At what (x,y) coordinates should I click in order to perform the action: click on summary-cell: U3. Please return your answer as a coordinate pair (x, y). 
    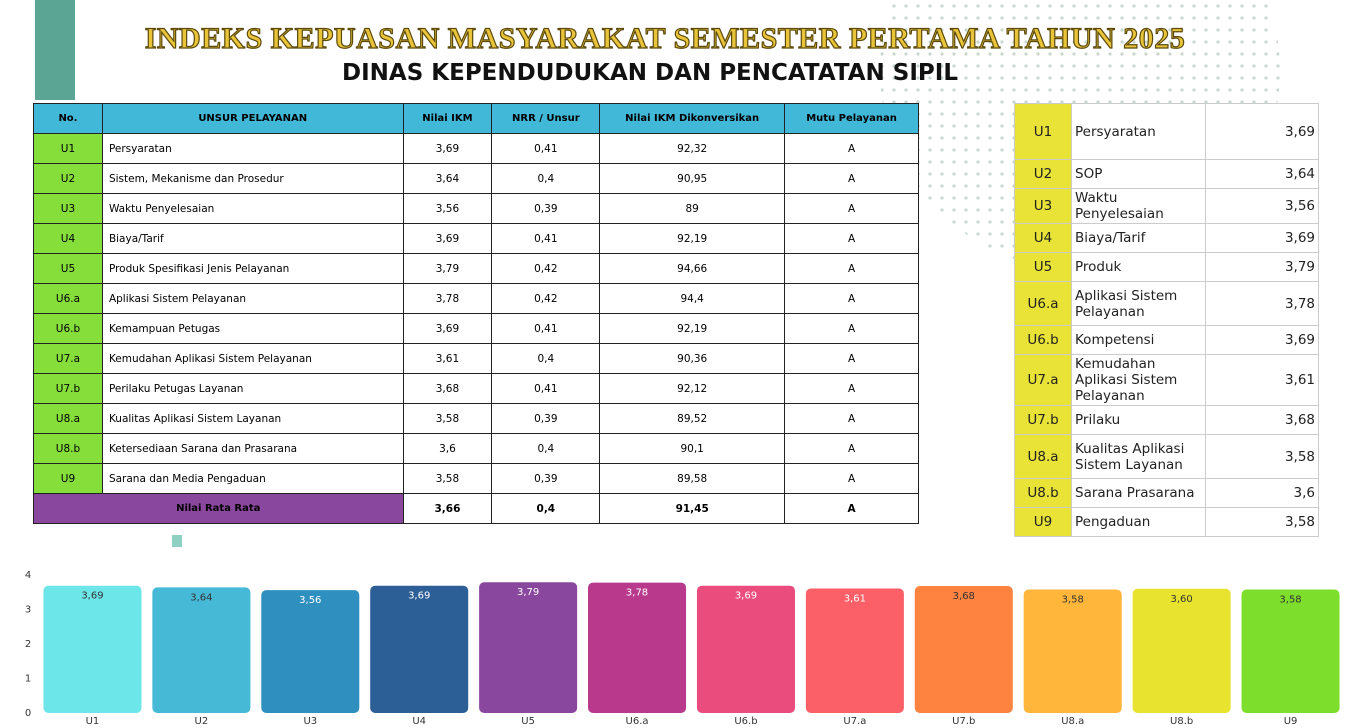
    Looking at the image, I should click on (1043, 206).